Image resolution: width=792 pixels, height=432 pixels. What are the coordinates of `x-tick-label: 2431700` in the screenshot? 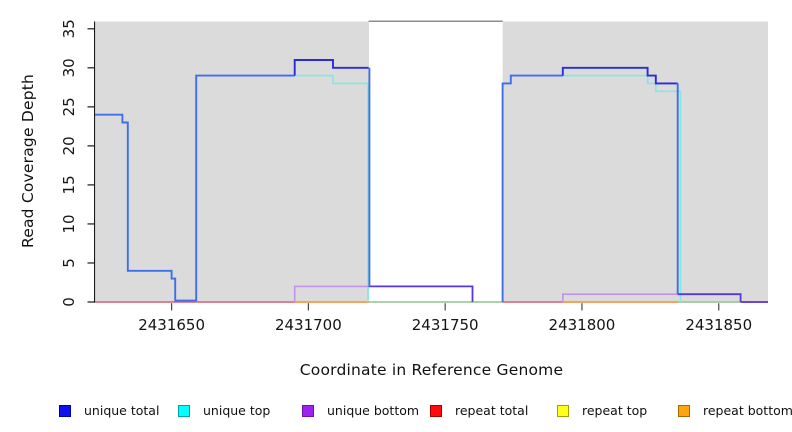 It's located at (308, 325).